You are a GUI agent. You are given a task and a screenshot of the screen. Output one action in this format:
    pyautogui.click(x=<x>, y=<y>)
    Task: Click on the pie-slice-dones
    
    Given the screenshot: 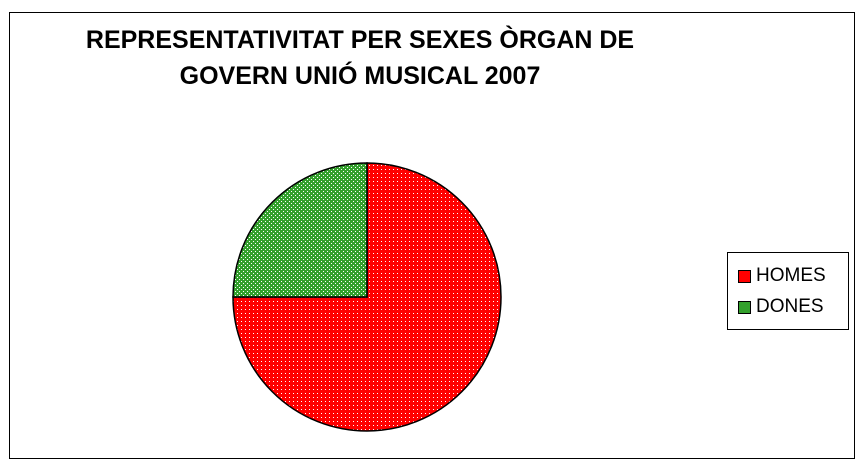 What is the action you would take?
    pyautogui.click(x=300, y=230)
    